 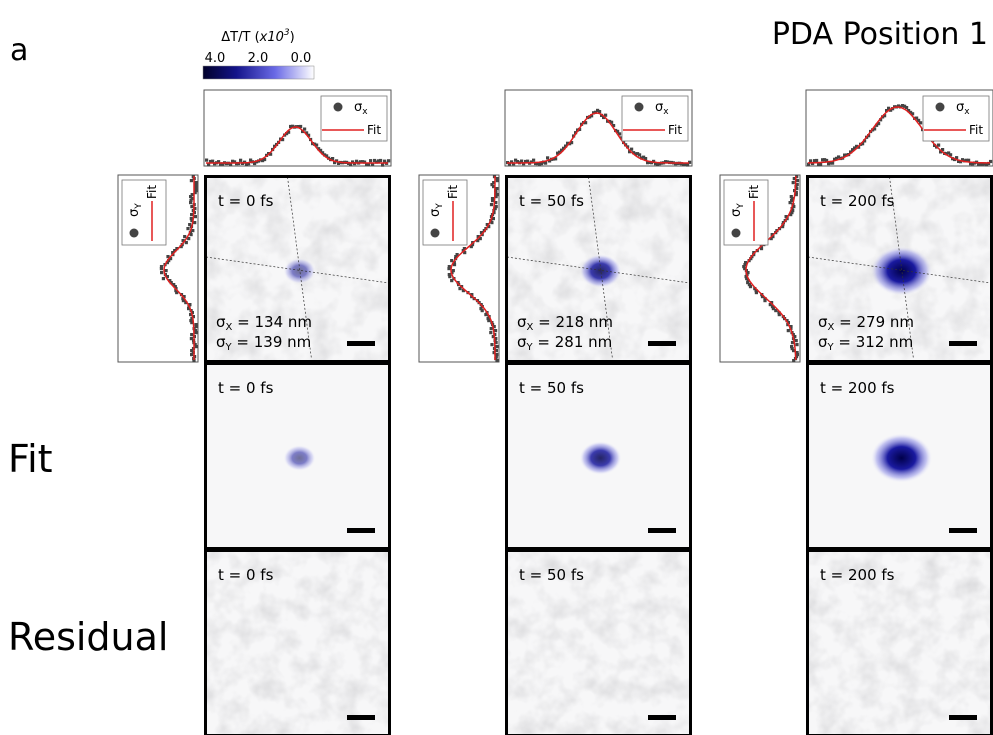 What do you see at coordinates (551, 575) in the screenshot?
I see `time-label: t = 50 fs` at bounding box center [551, 575].